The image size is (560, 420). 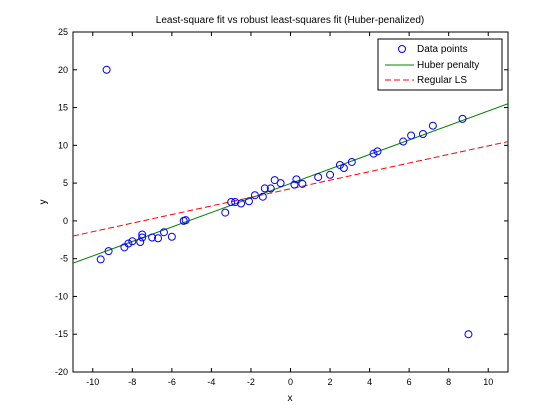 What do you see at coordinates (402, 49) in the screenshot?
I see `legend-marker-data-points` at bounding box center [402, 49].